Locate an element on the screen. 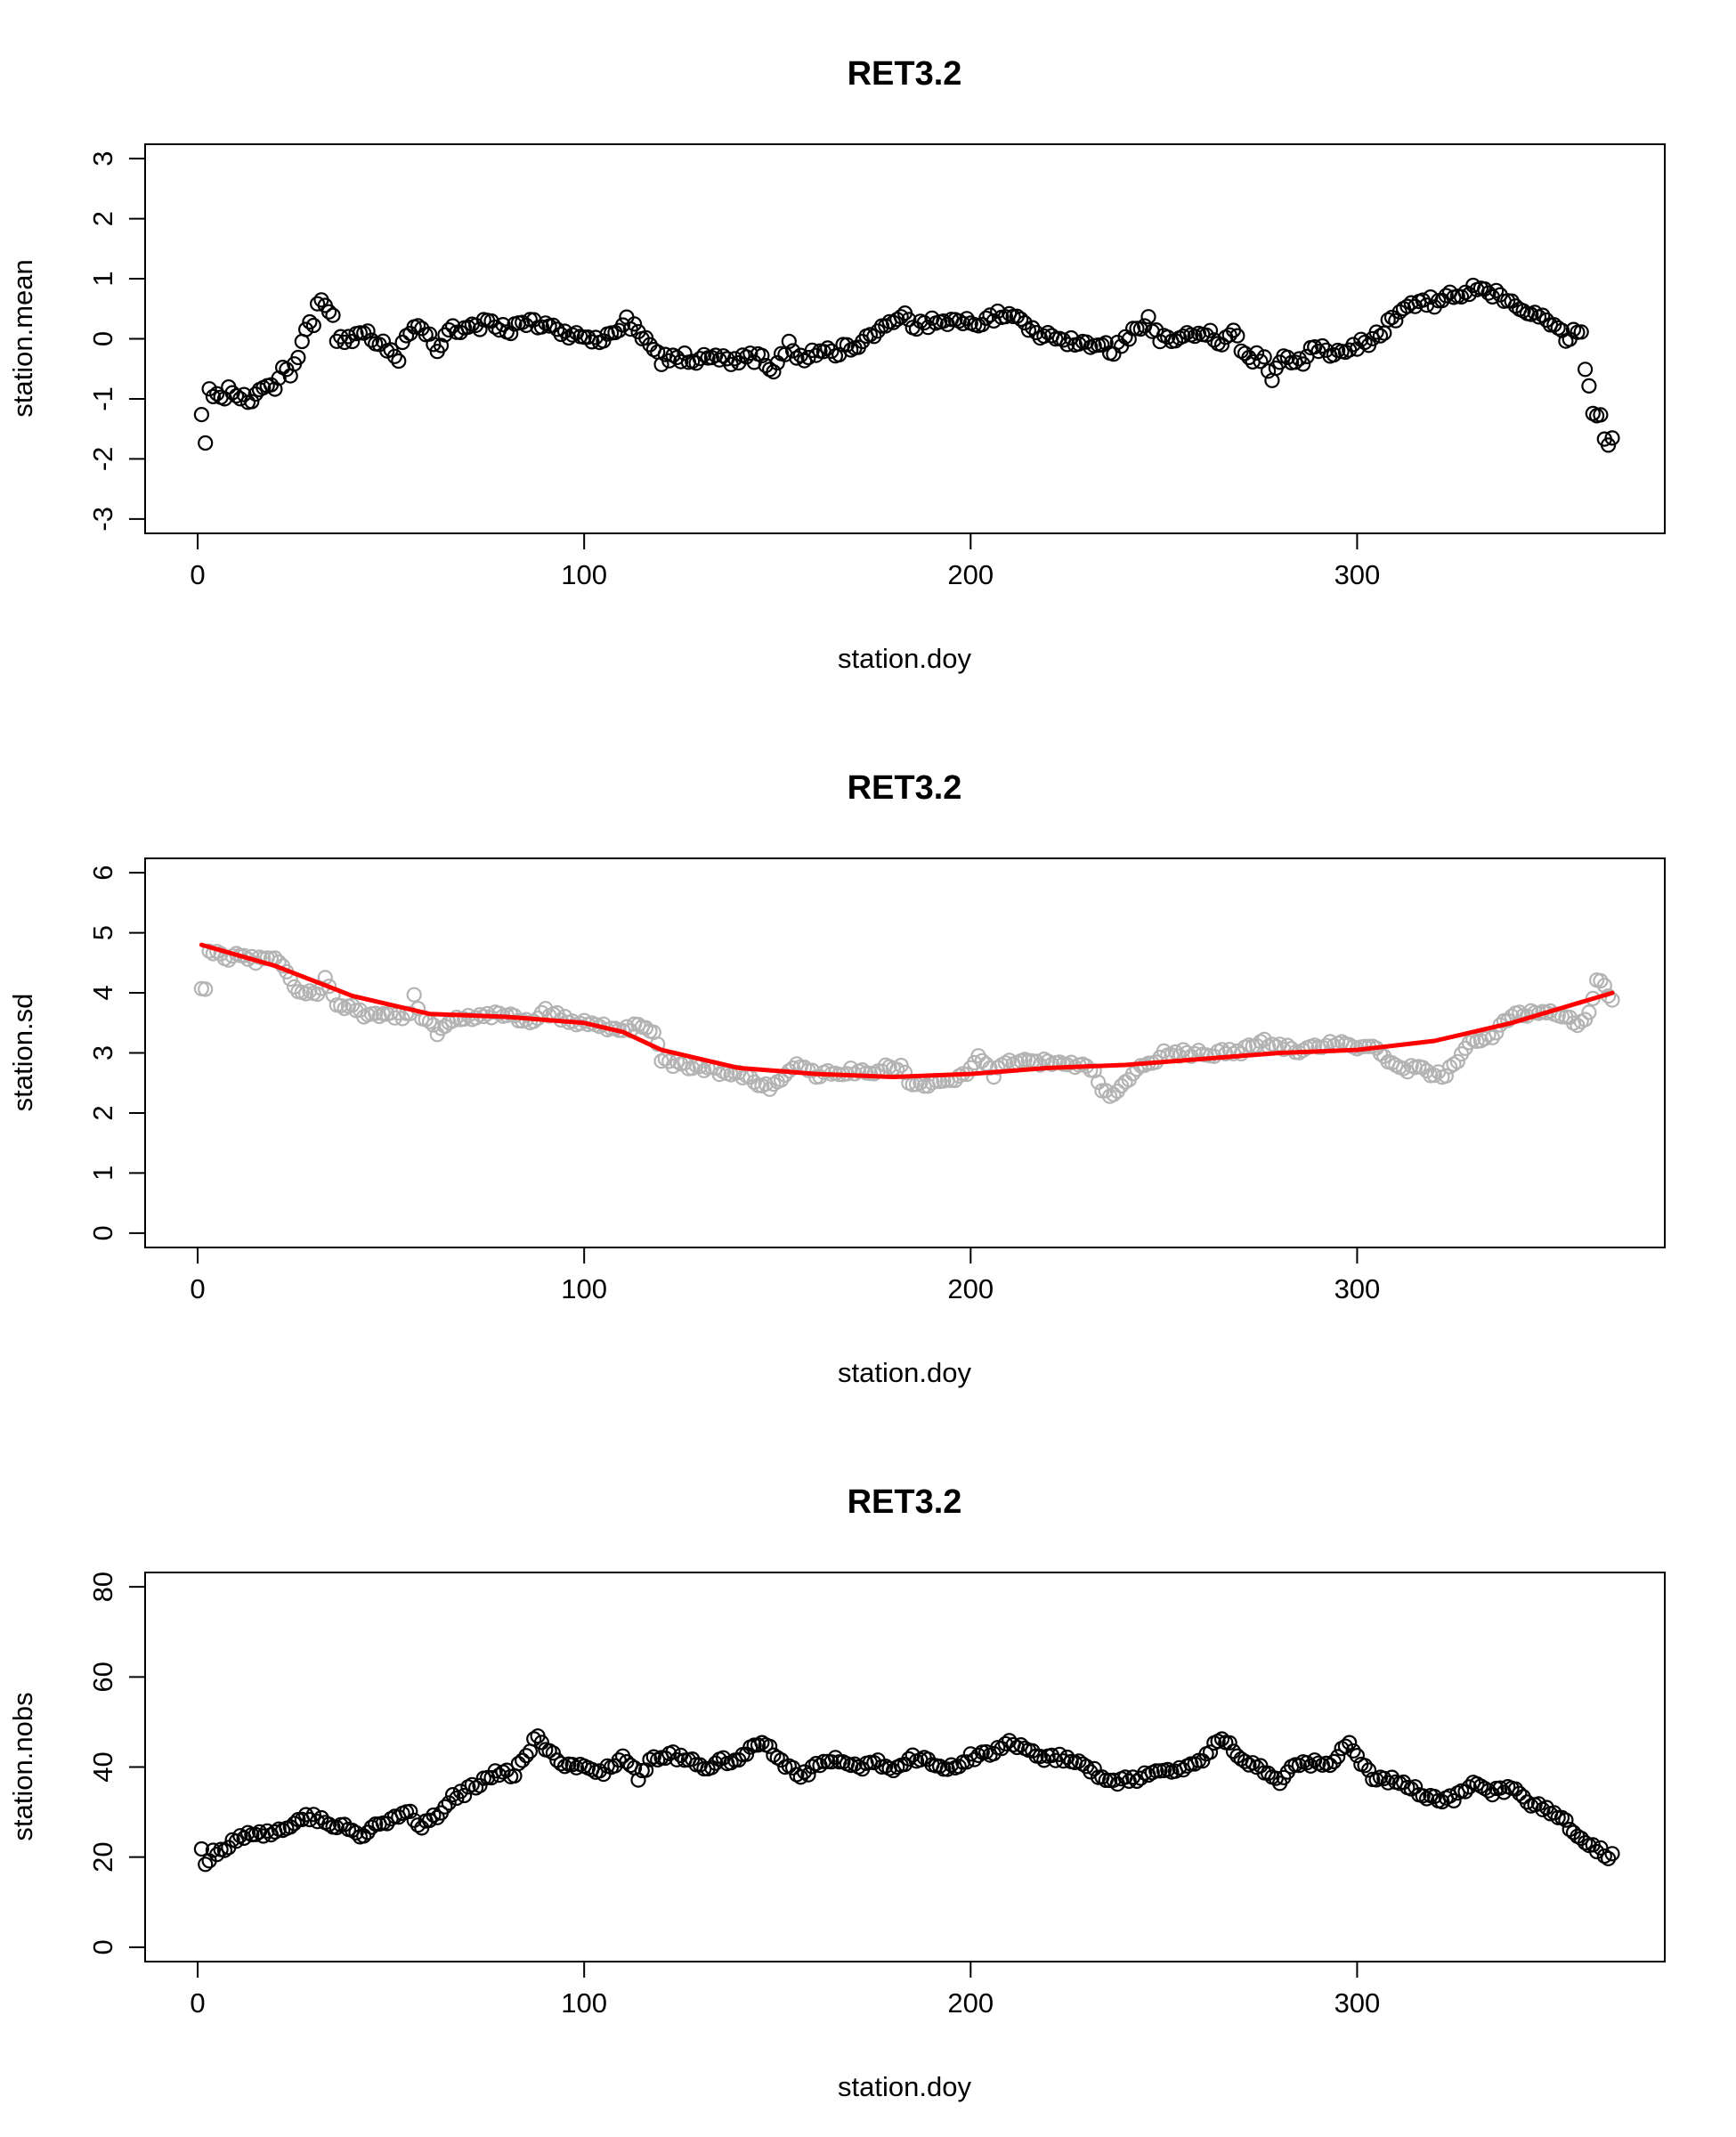 The height and width of the screenshot is (2137, 1736). y-tick-label: 0 is located at coordinates (102, 1946).